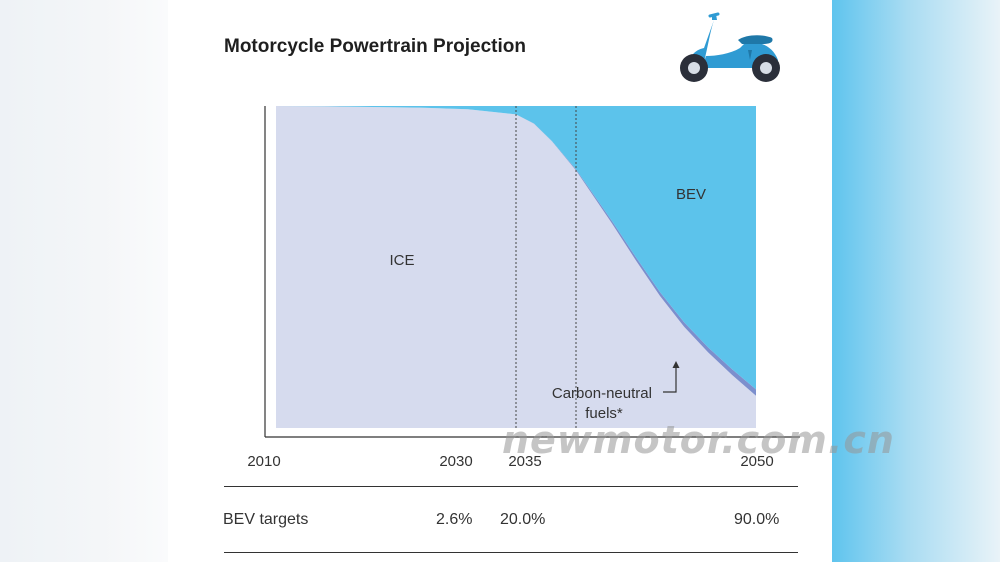  I want to click on scooter-icon, so click(730, 47).